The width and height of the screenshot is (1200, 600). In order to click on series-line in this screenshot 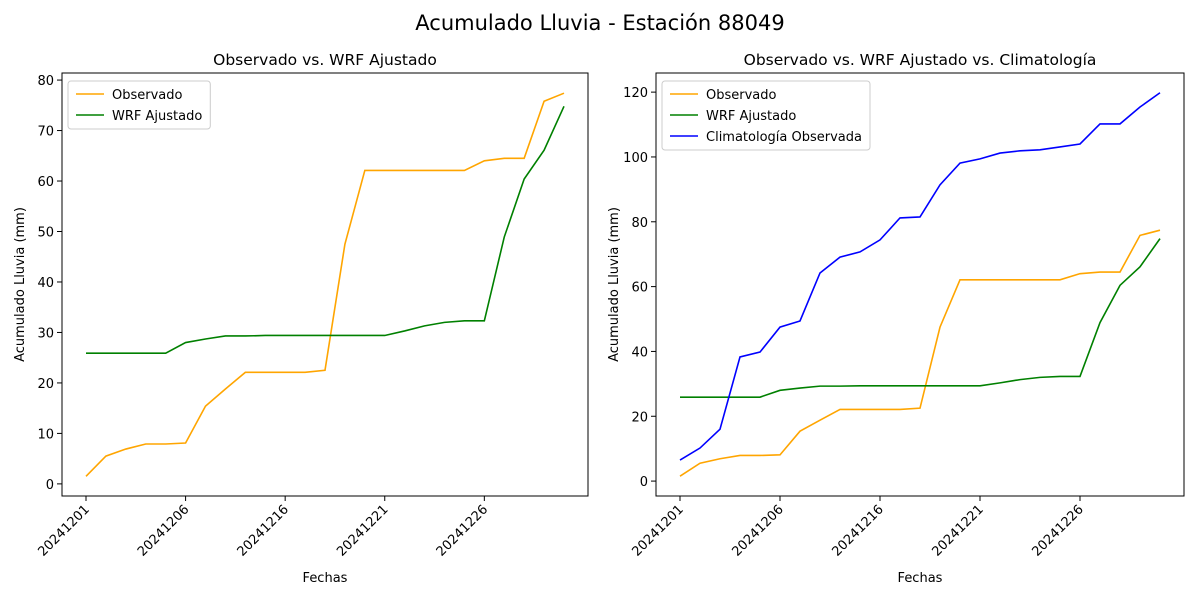, I will do `click(920, 318)`.